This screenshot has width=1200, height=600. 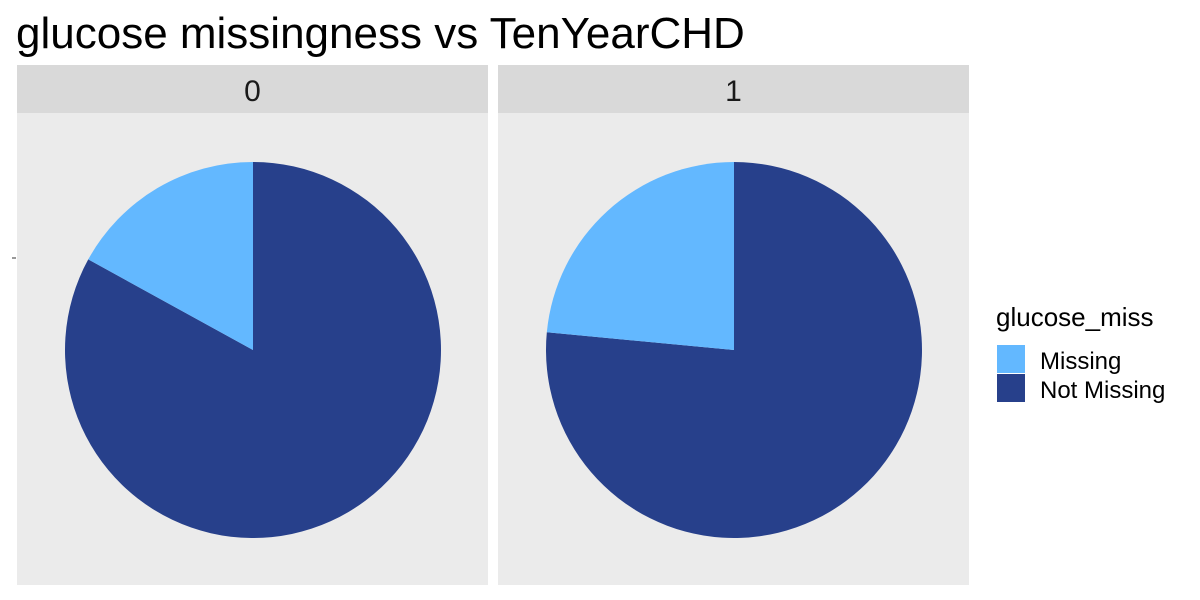 What do you see at coordinates (1075, 317) in the screenshot?
I see `legend-title: glucose_miss` at bounding box center [1075, 317].